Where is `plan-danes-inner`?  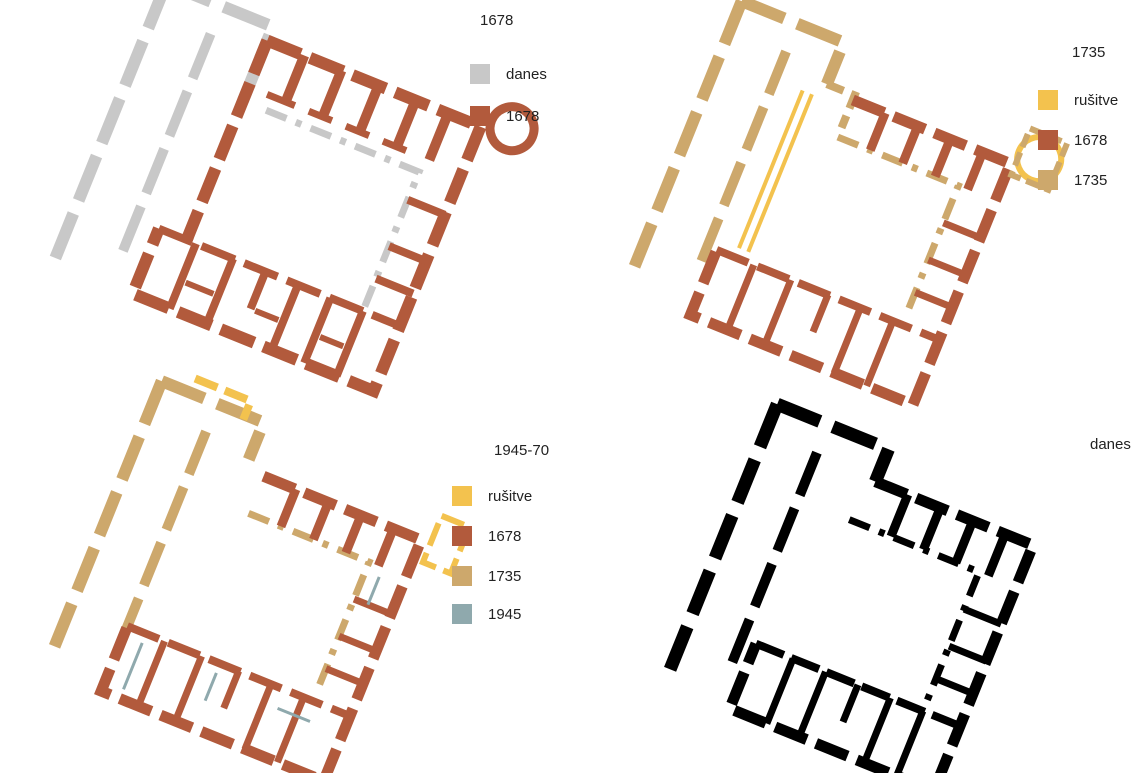
plan-danes-inner is located at coordinates (344, 209).